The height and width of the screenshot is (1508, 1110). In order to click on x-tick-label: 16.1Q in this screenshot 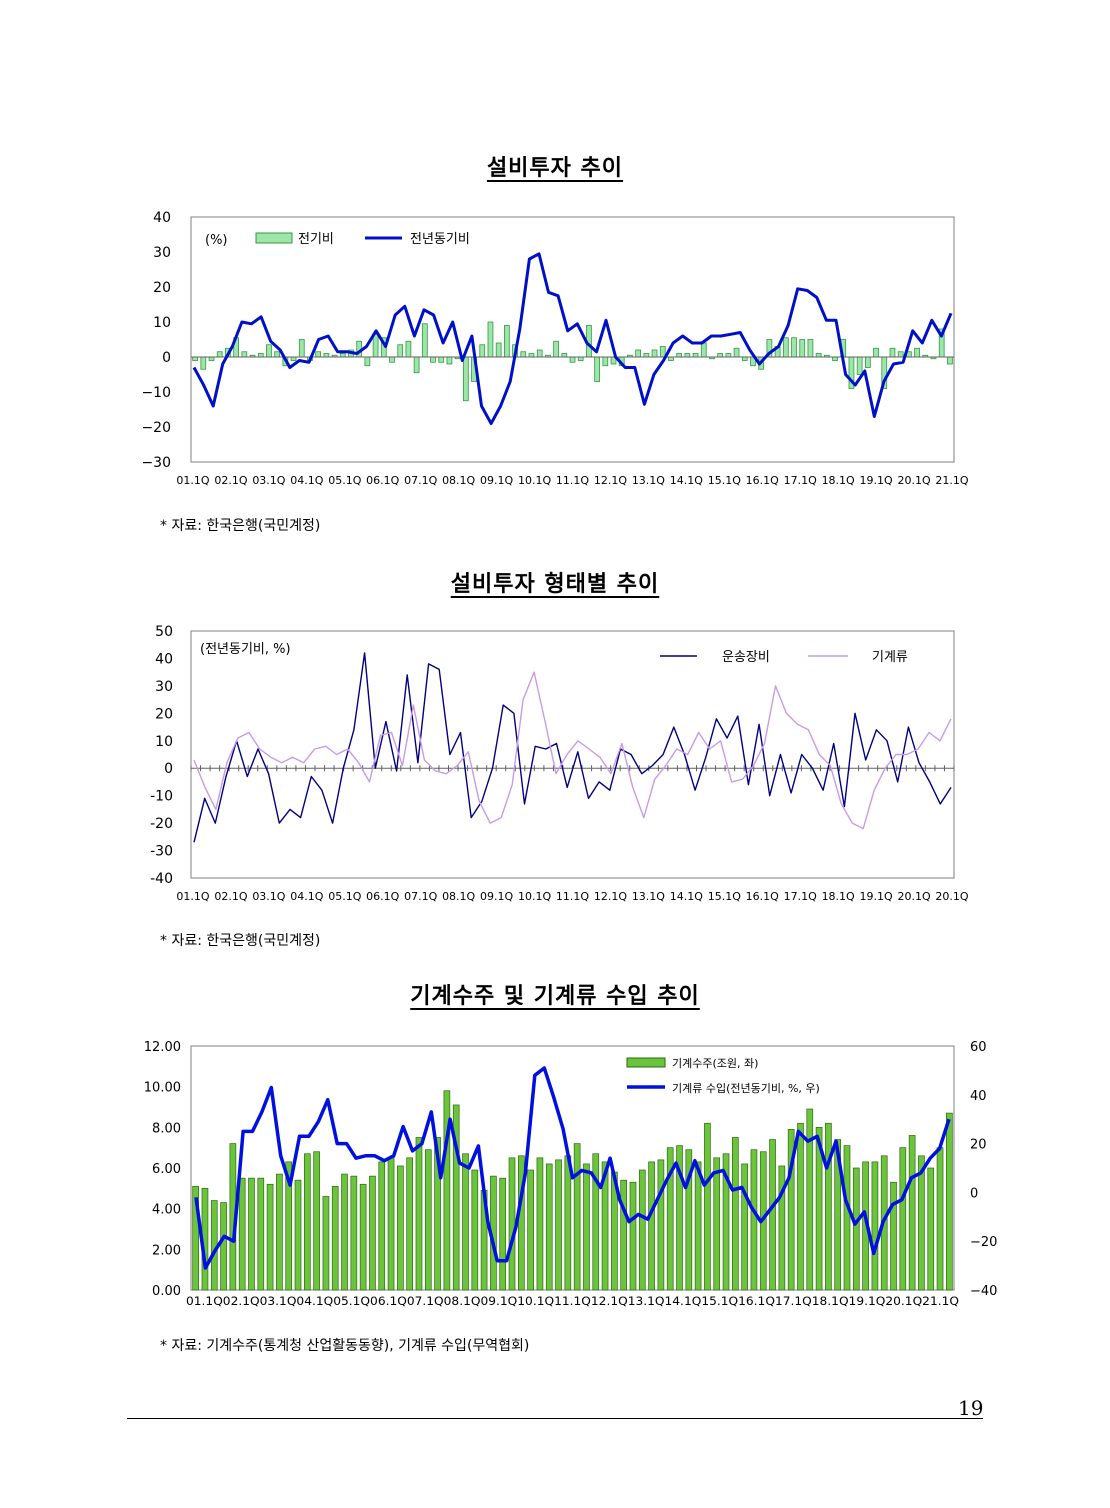, I will do `click(762, 480)`.